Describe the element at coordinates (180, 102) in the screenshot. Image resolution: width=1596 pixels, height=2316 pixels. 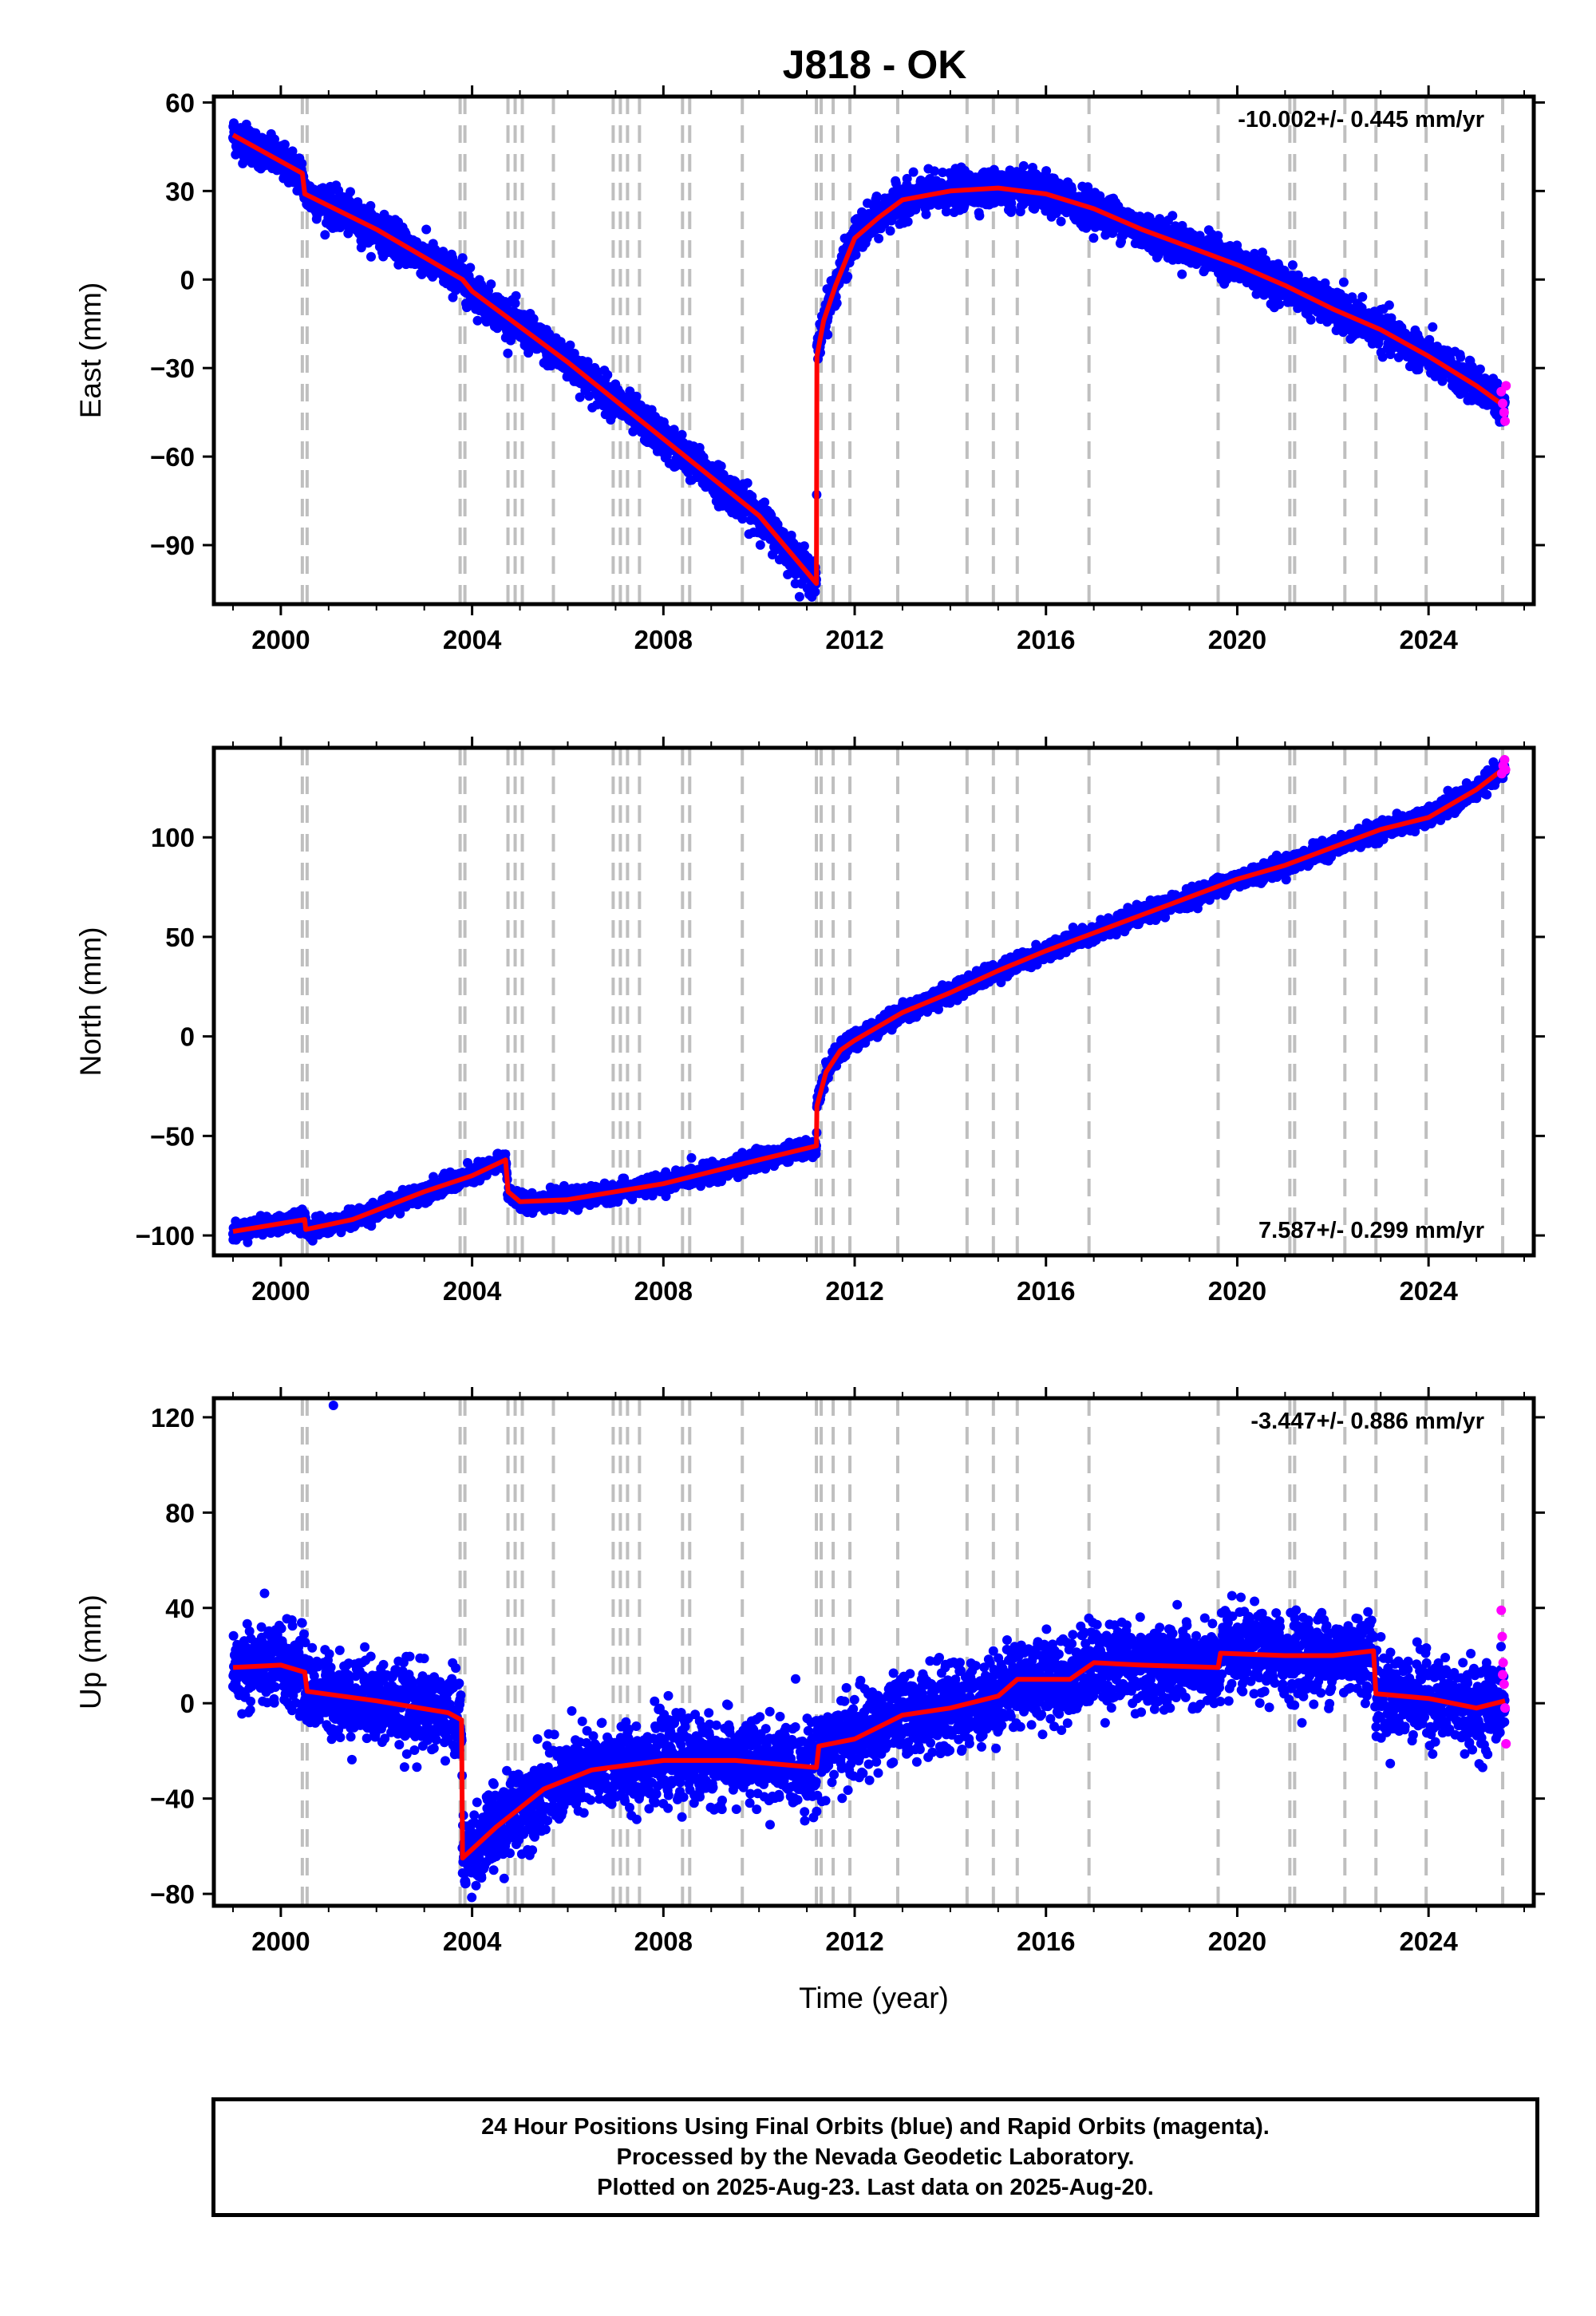
I see `y-tick-label: 60` at that location.